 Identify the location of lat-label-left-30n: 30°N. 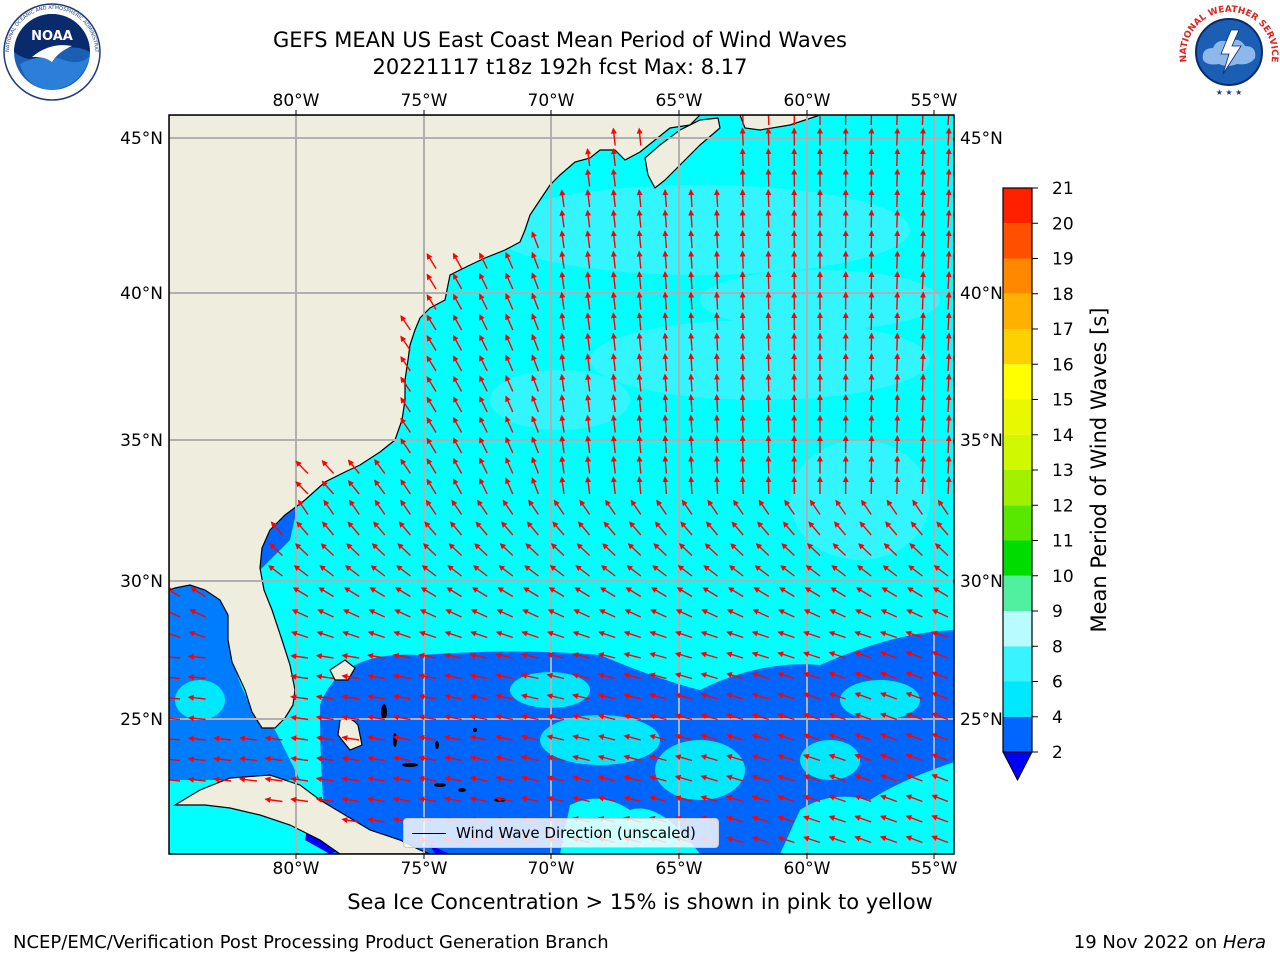
(141, 582).